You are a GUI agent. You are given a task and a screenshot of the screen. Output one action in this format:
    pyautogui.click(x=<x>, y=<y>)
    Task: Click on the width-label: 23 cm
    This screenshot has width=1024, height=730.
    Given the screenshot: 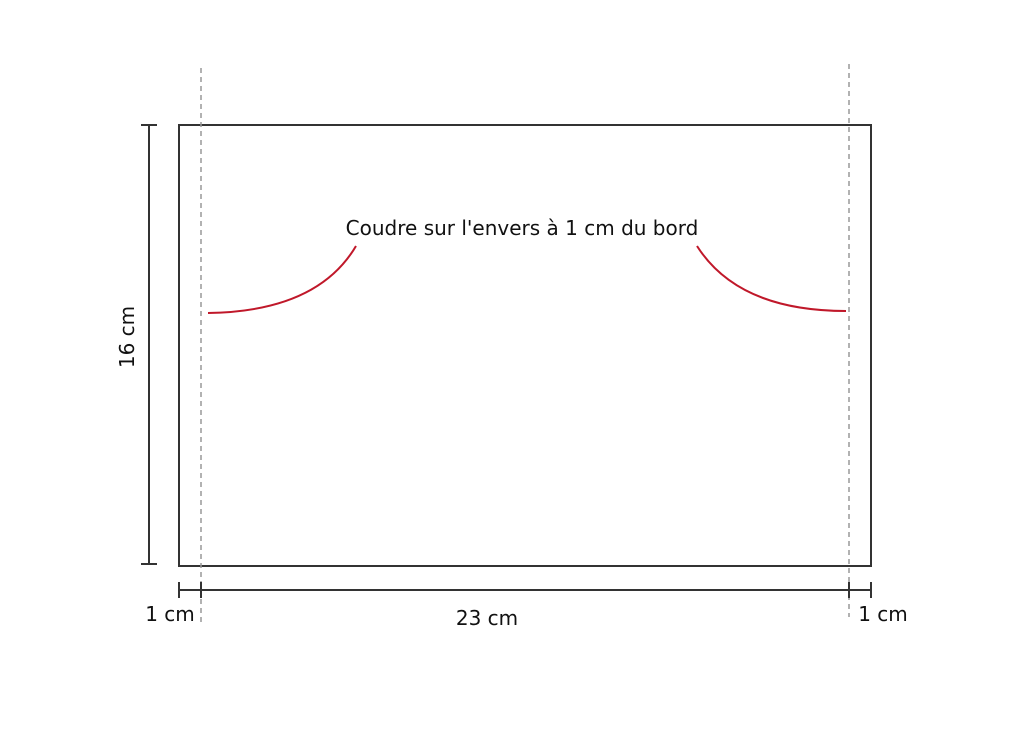 What is the action you would take?
    pyautogui.click(x=487, y=618)
    